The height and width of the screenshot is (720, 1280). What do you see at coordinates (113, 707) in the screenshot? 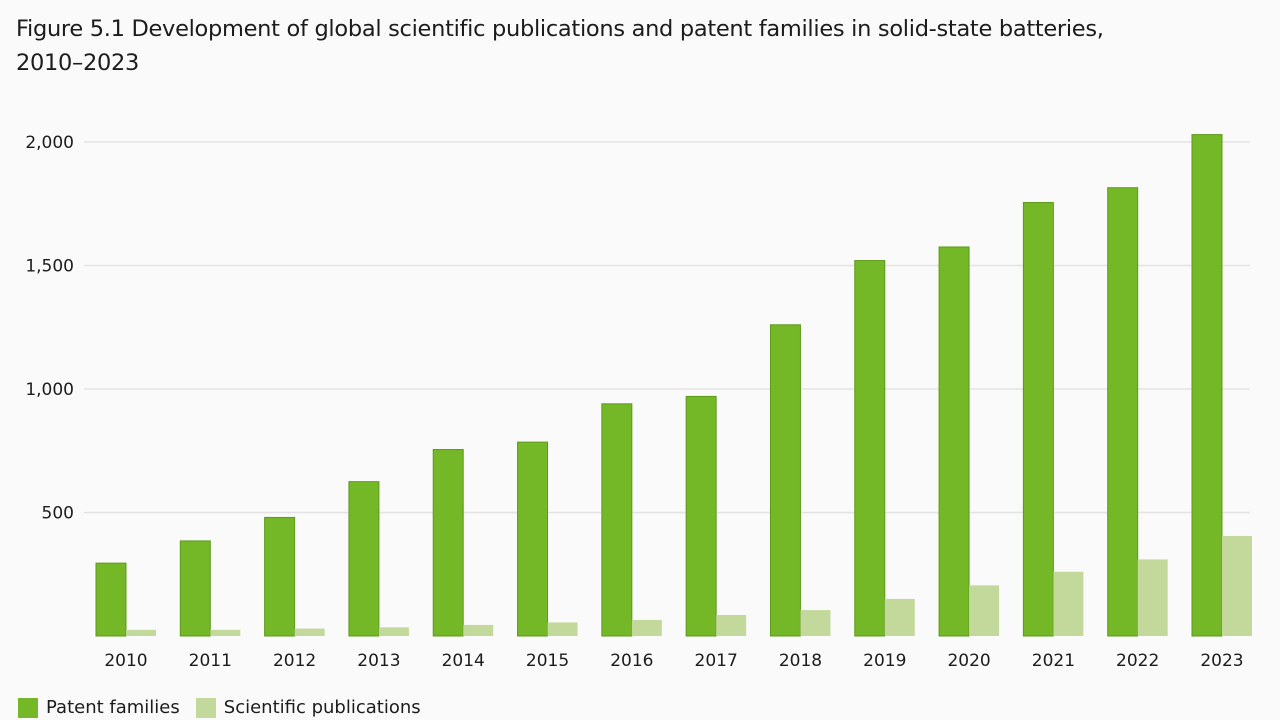
I see `legend-label-patent-families: Patent families` at bounding box center [113, 707].